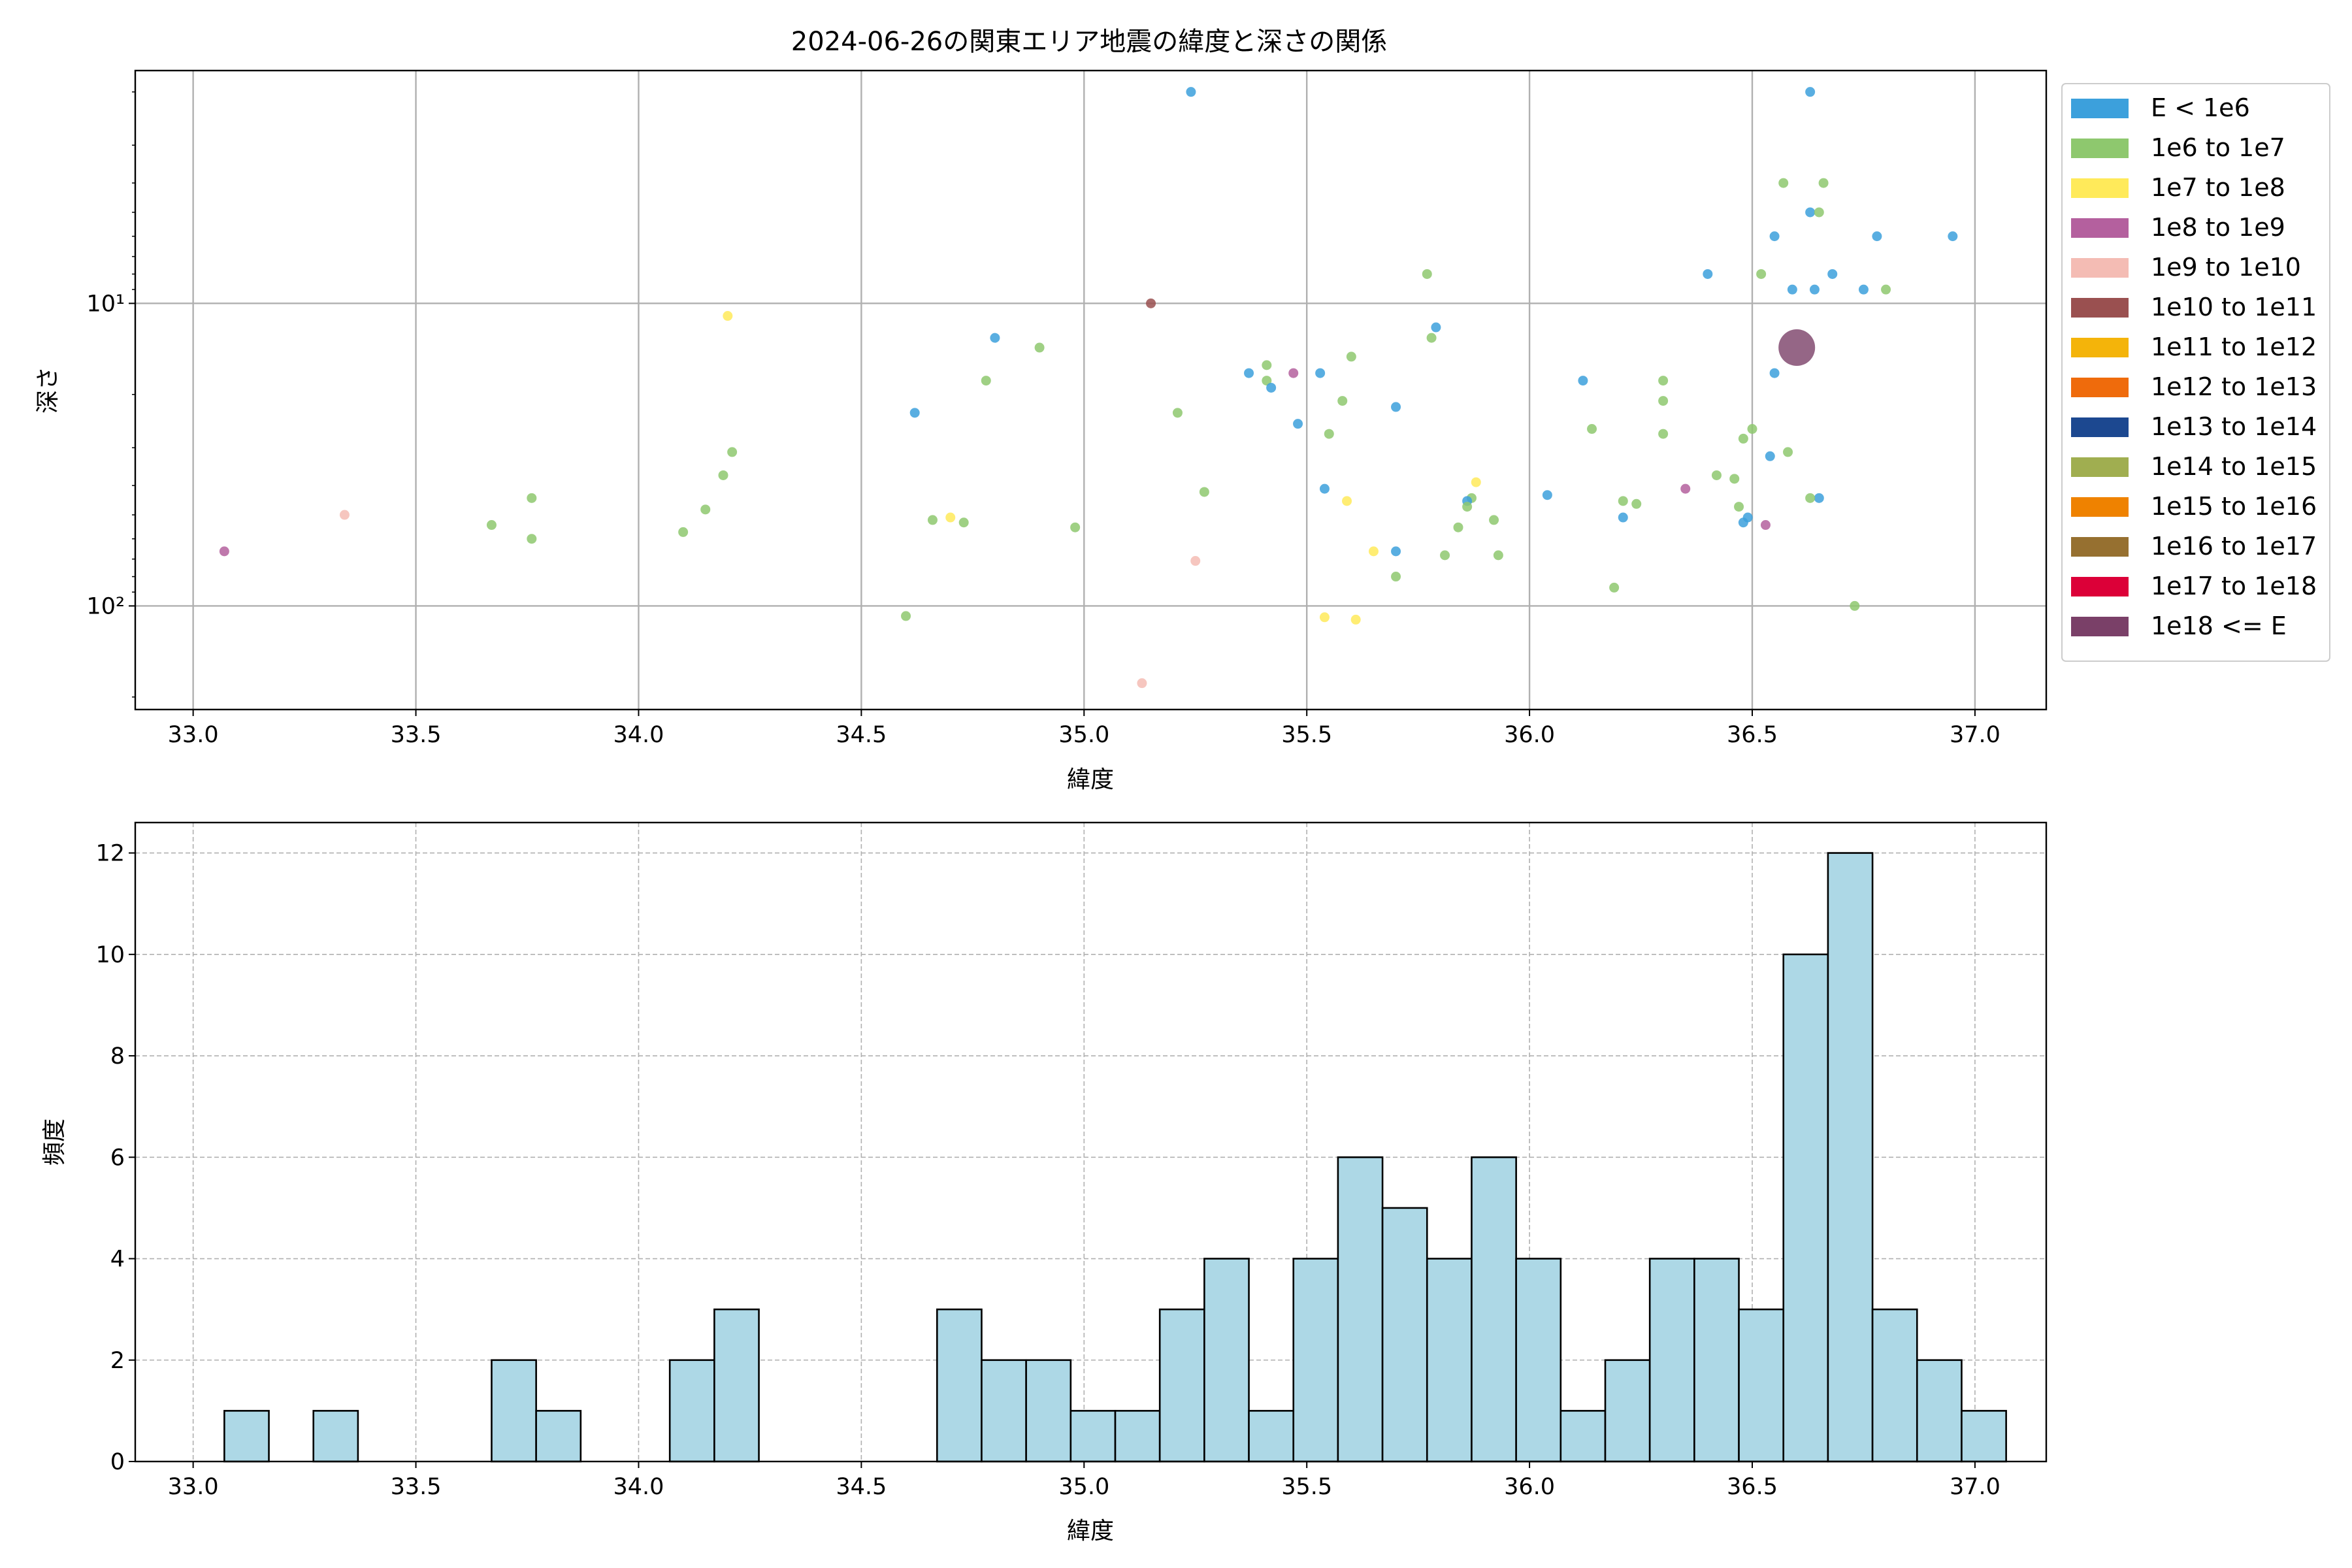 This screenshot has height=1568, width=2352. Describe the element at coordinates (2218, 147) in the screenshot. I see `legend-label: 1e6 to 1e7` at that location.